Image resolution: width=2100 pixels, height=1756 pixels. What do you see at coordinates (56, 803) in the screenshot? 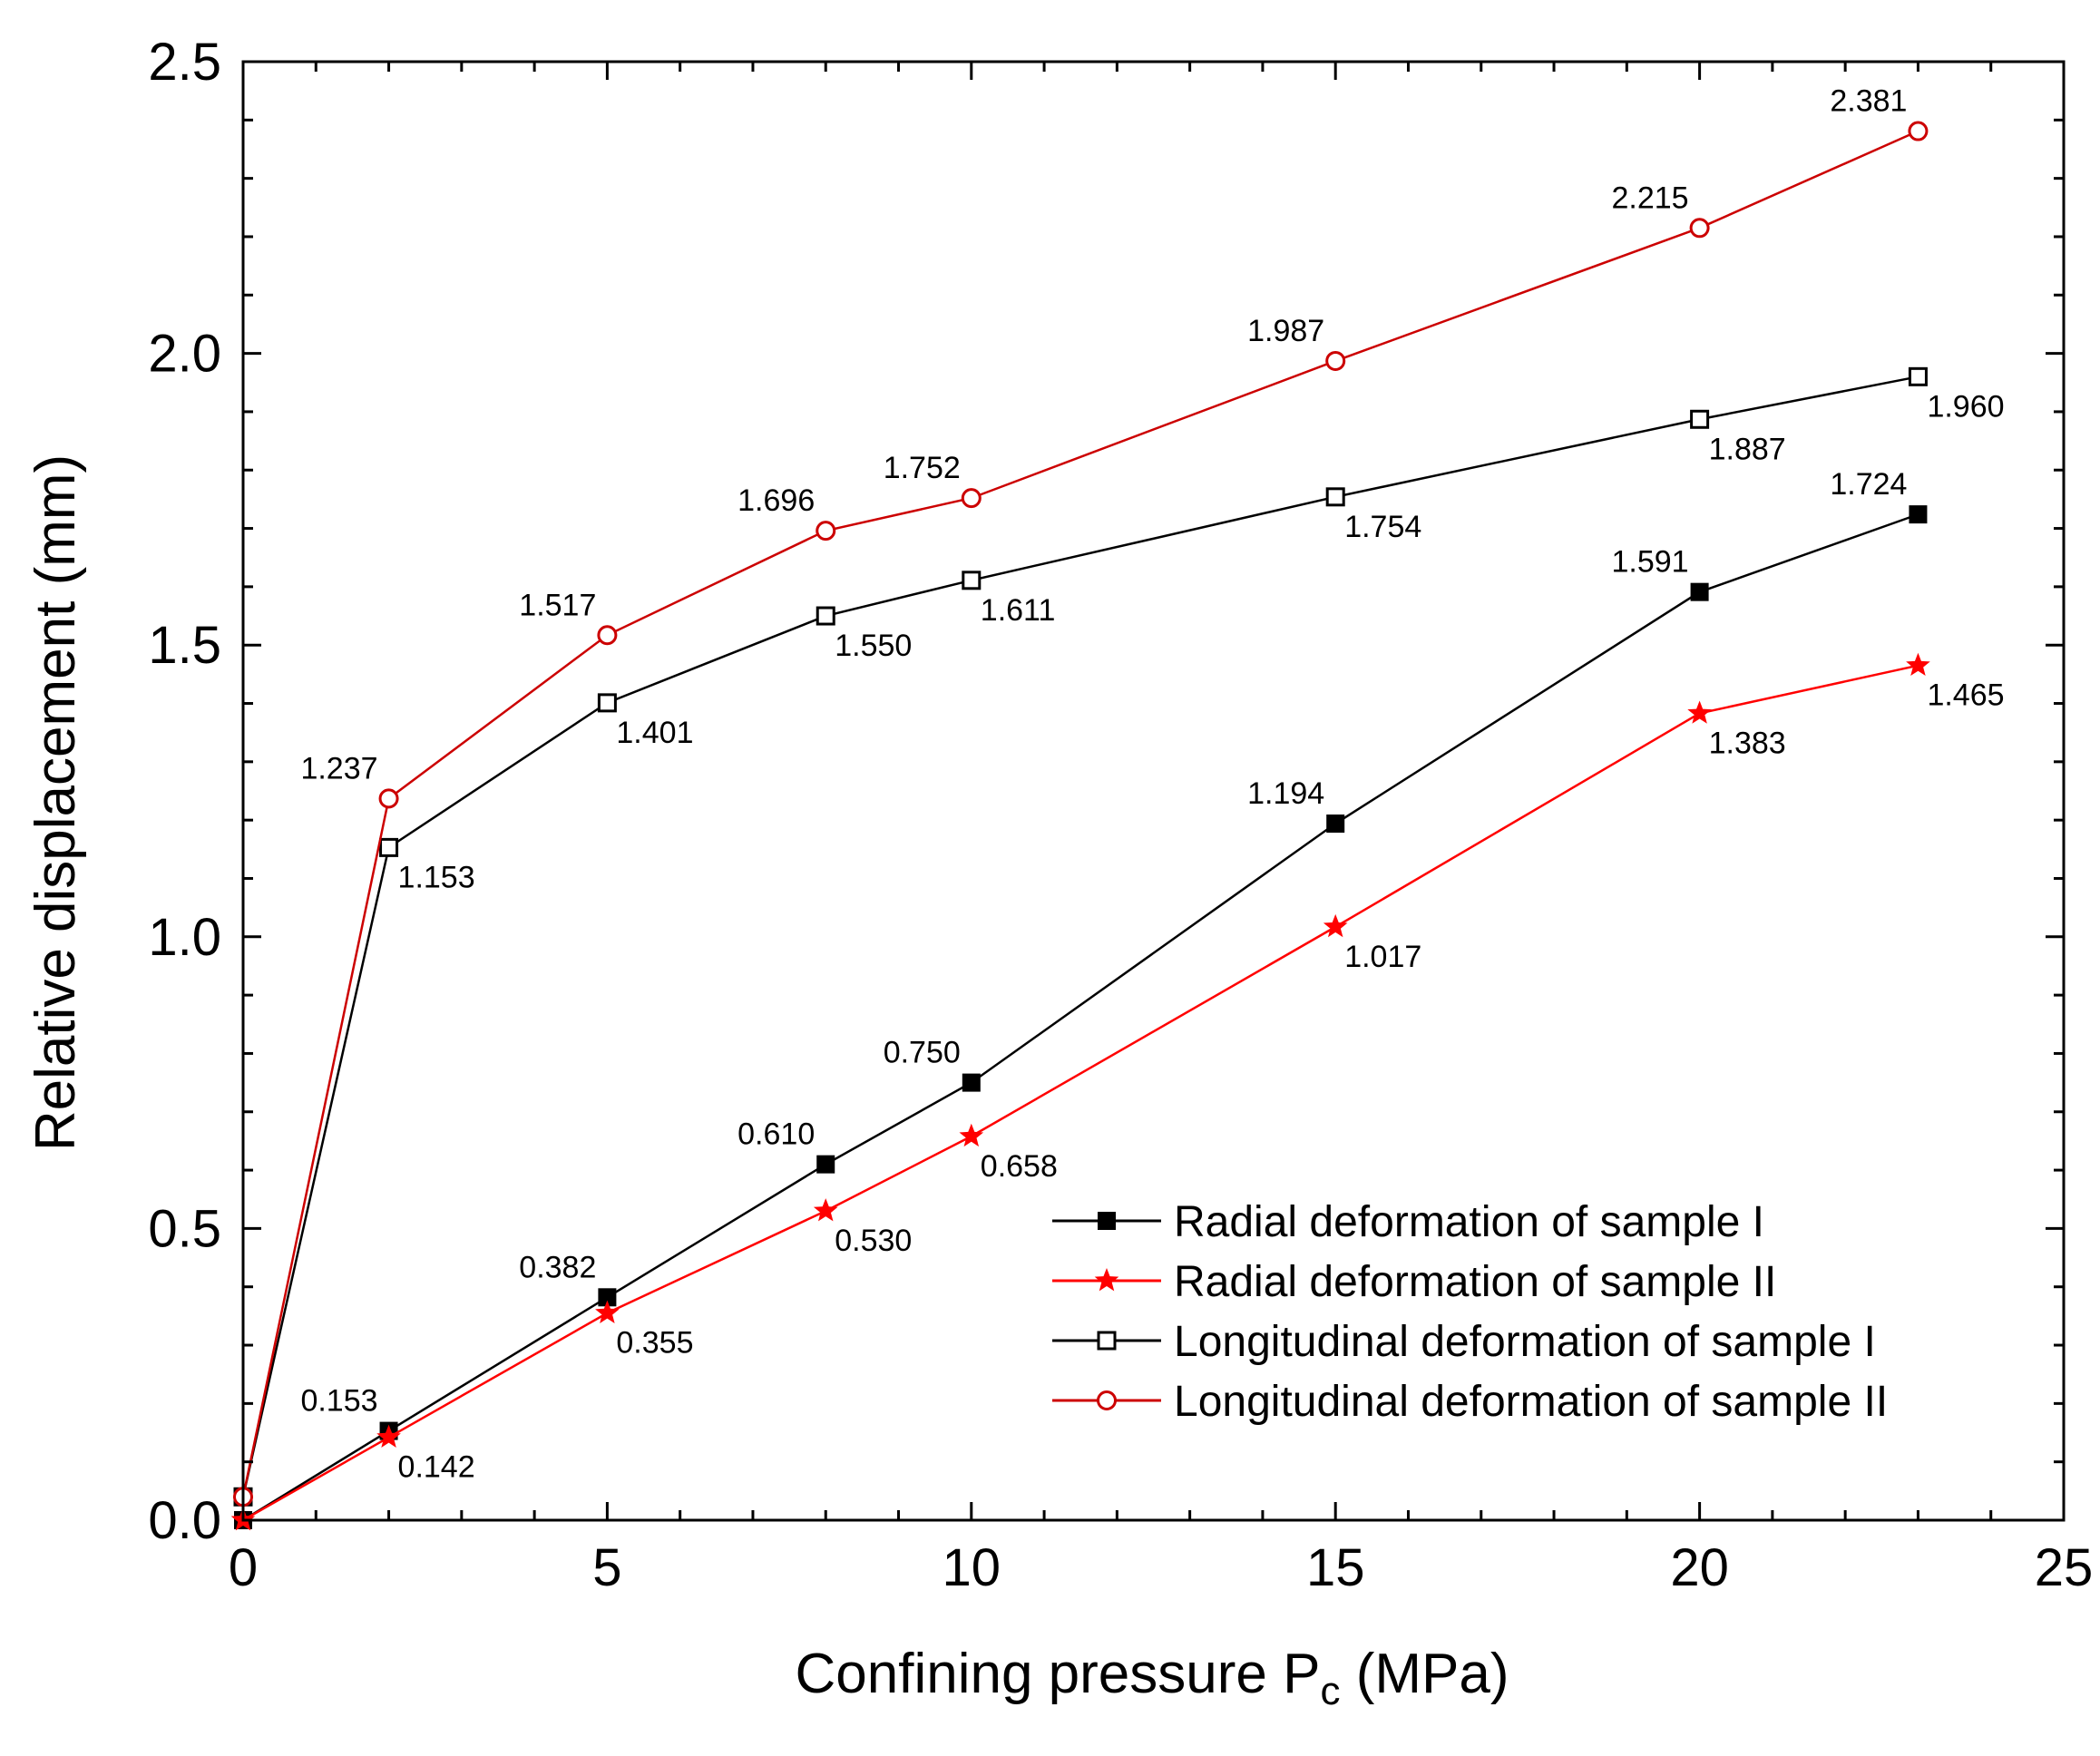
I see `y-axis-title: Relative displacement (mm)` at bounding box center [56, 803].